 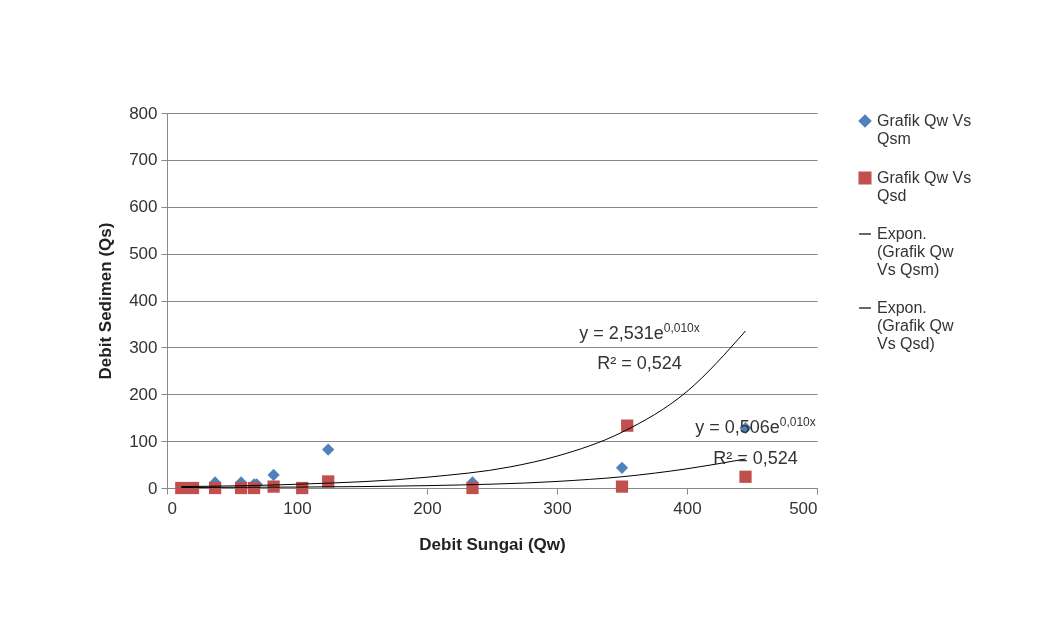 What do you see at coordinates (172, 508) in the screenshot?
I see `x-tick-label: 0` at bounding box center [172, 508].